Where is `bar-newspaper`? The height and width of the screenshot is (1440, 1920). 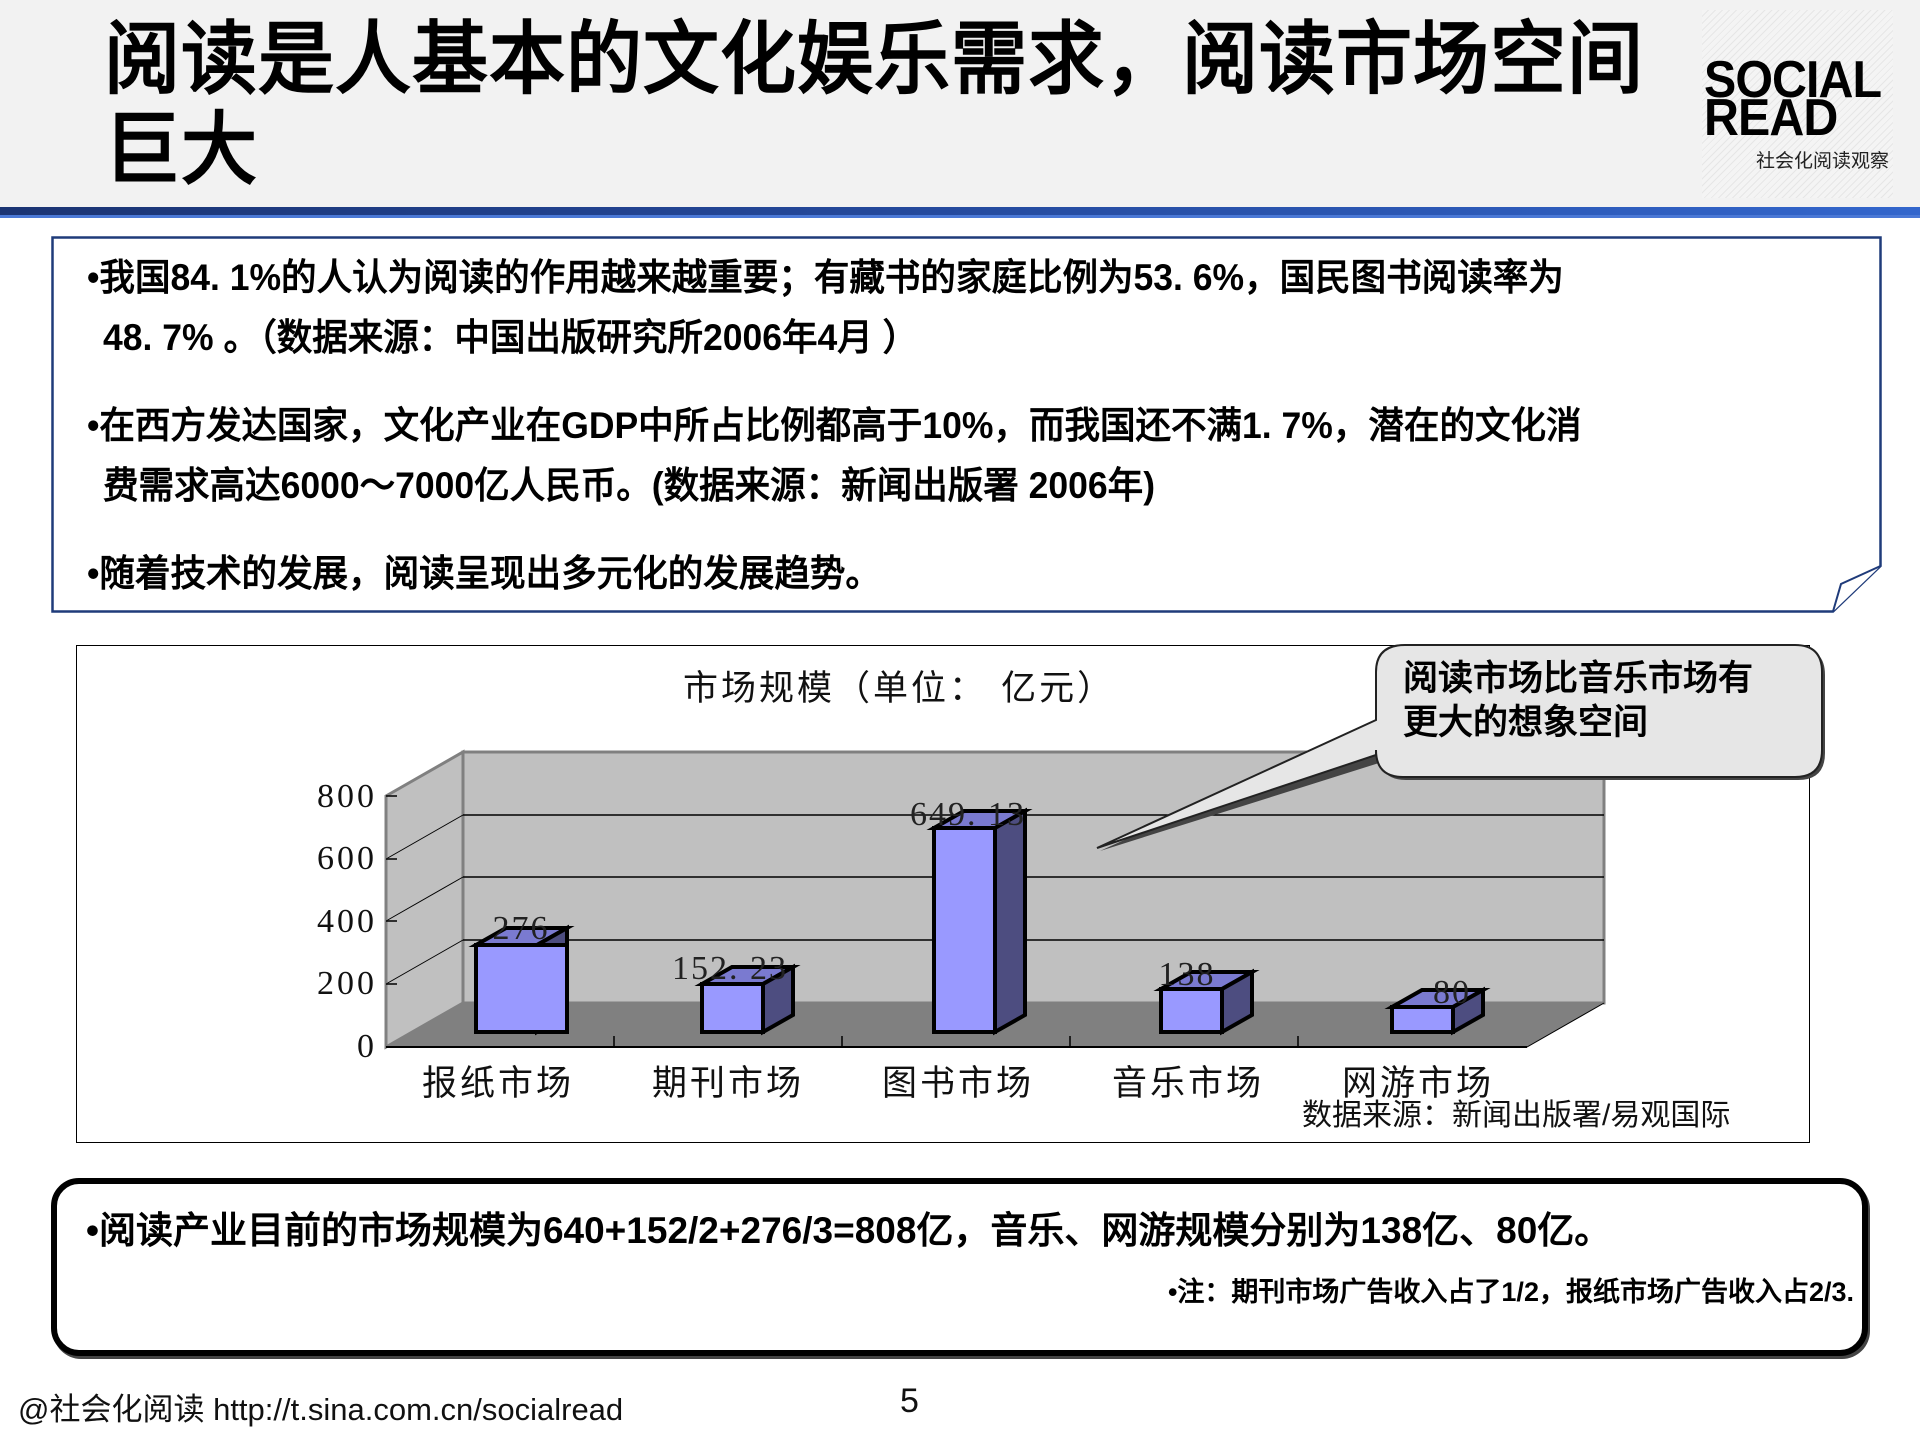
bar-newspaper is located at coordinates (521, 980).